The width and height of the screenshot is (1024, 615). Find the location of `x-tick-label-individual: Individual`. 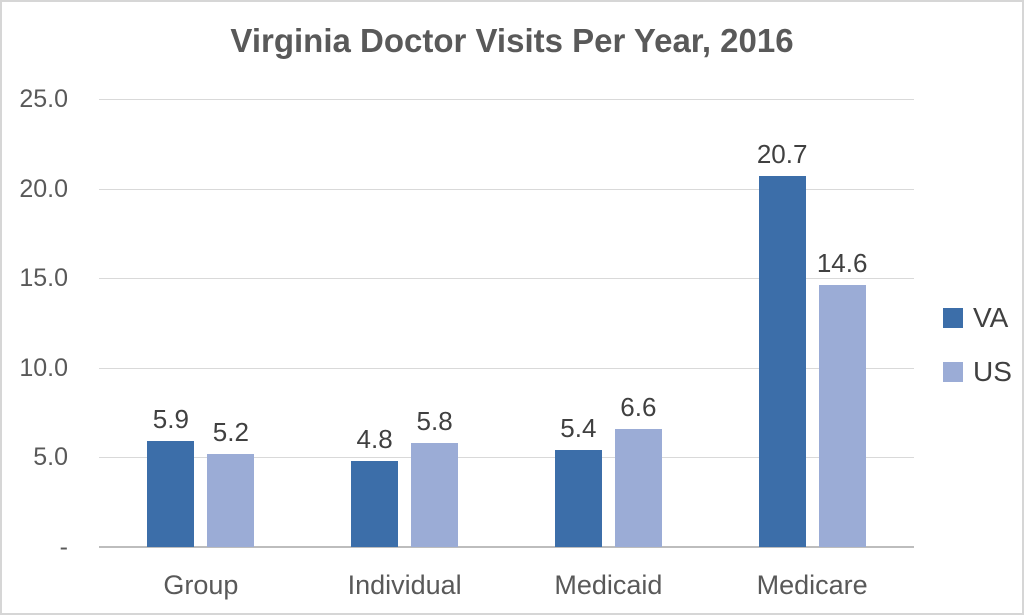

x-tick-label-individual: Individual is located at coordinates (404, 585).